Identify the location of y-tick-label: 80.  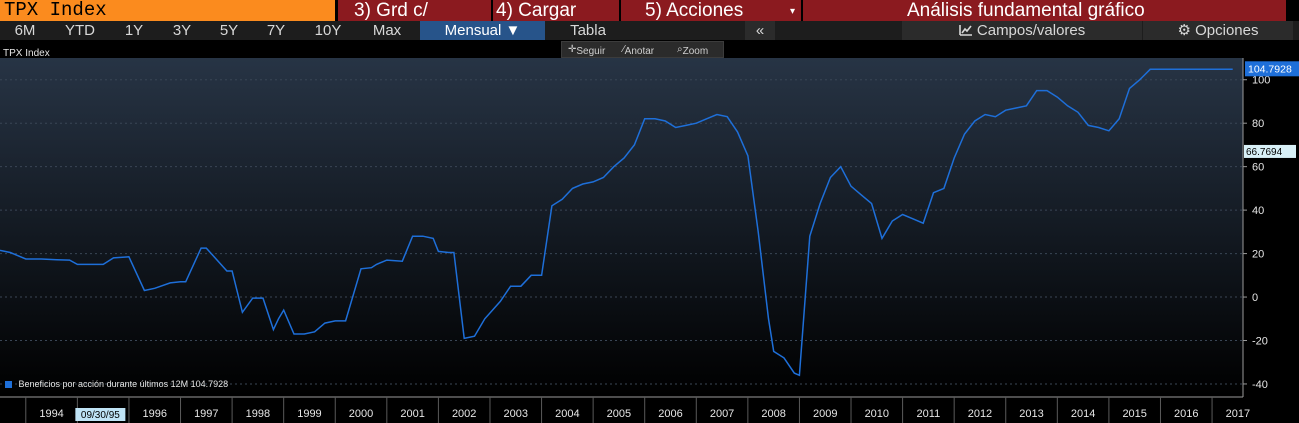
(1258, 124).